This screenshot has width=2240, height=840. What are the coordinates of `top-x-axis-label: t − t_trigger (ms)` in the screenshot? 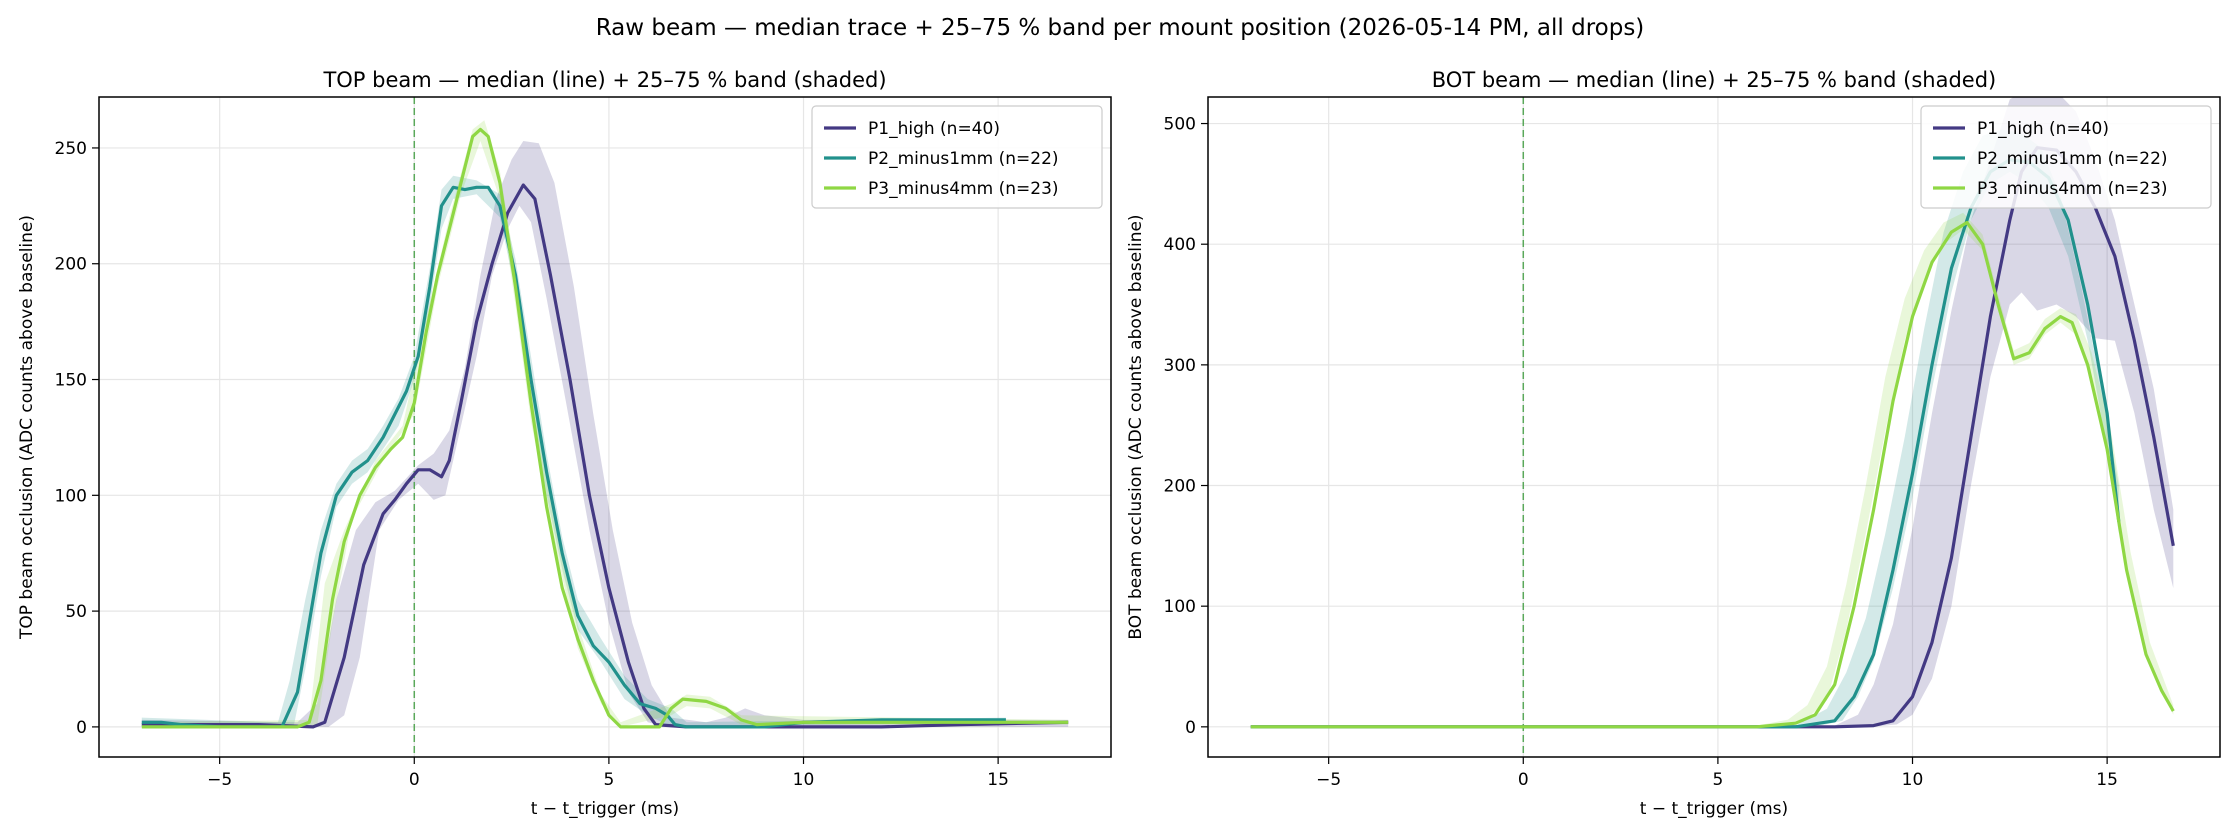 It's located at (605, 809).